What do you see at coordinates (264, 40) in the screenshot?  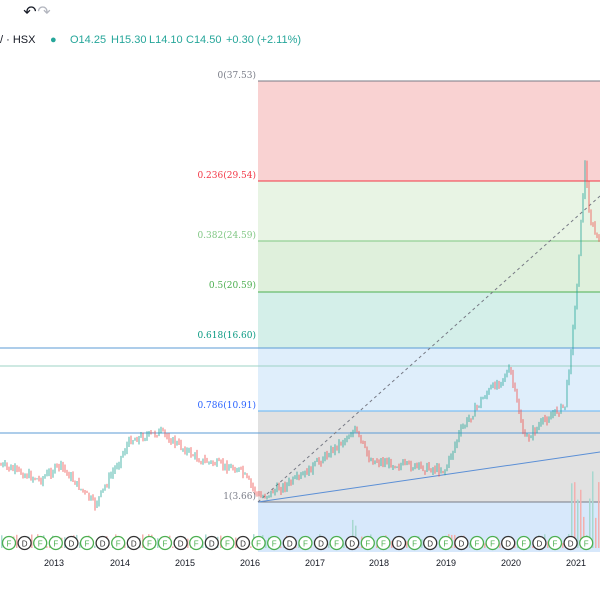 I see `change-value: +0.30 (+2.11%)` at bounding box center [264, 40].